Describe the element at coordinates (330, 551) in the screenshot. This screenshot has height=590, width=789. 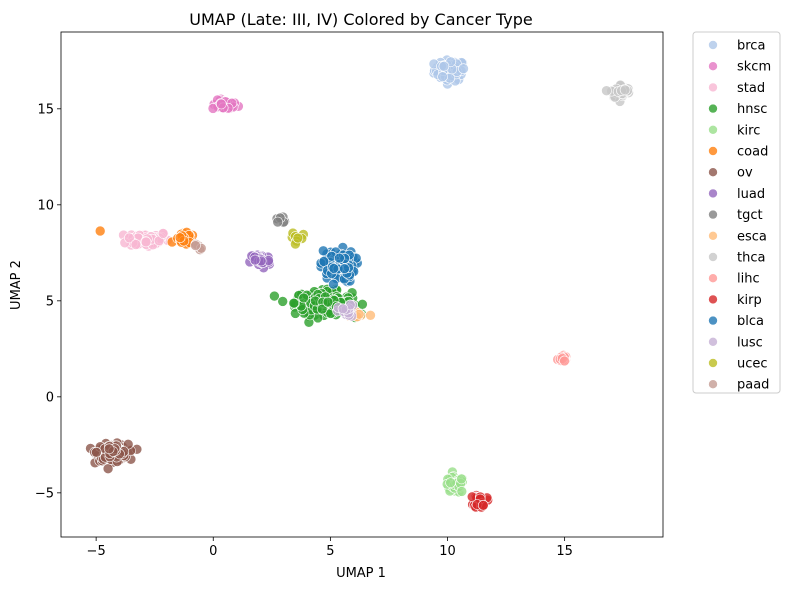
I see `x-tick-label: 5` at that location.